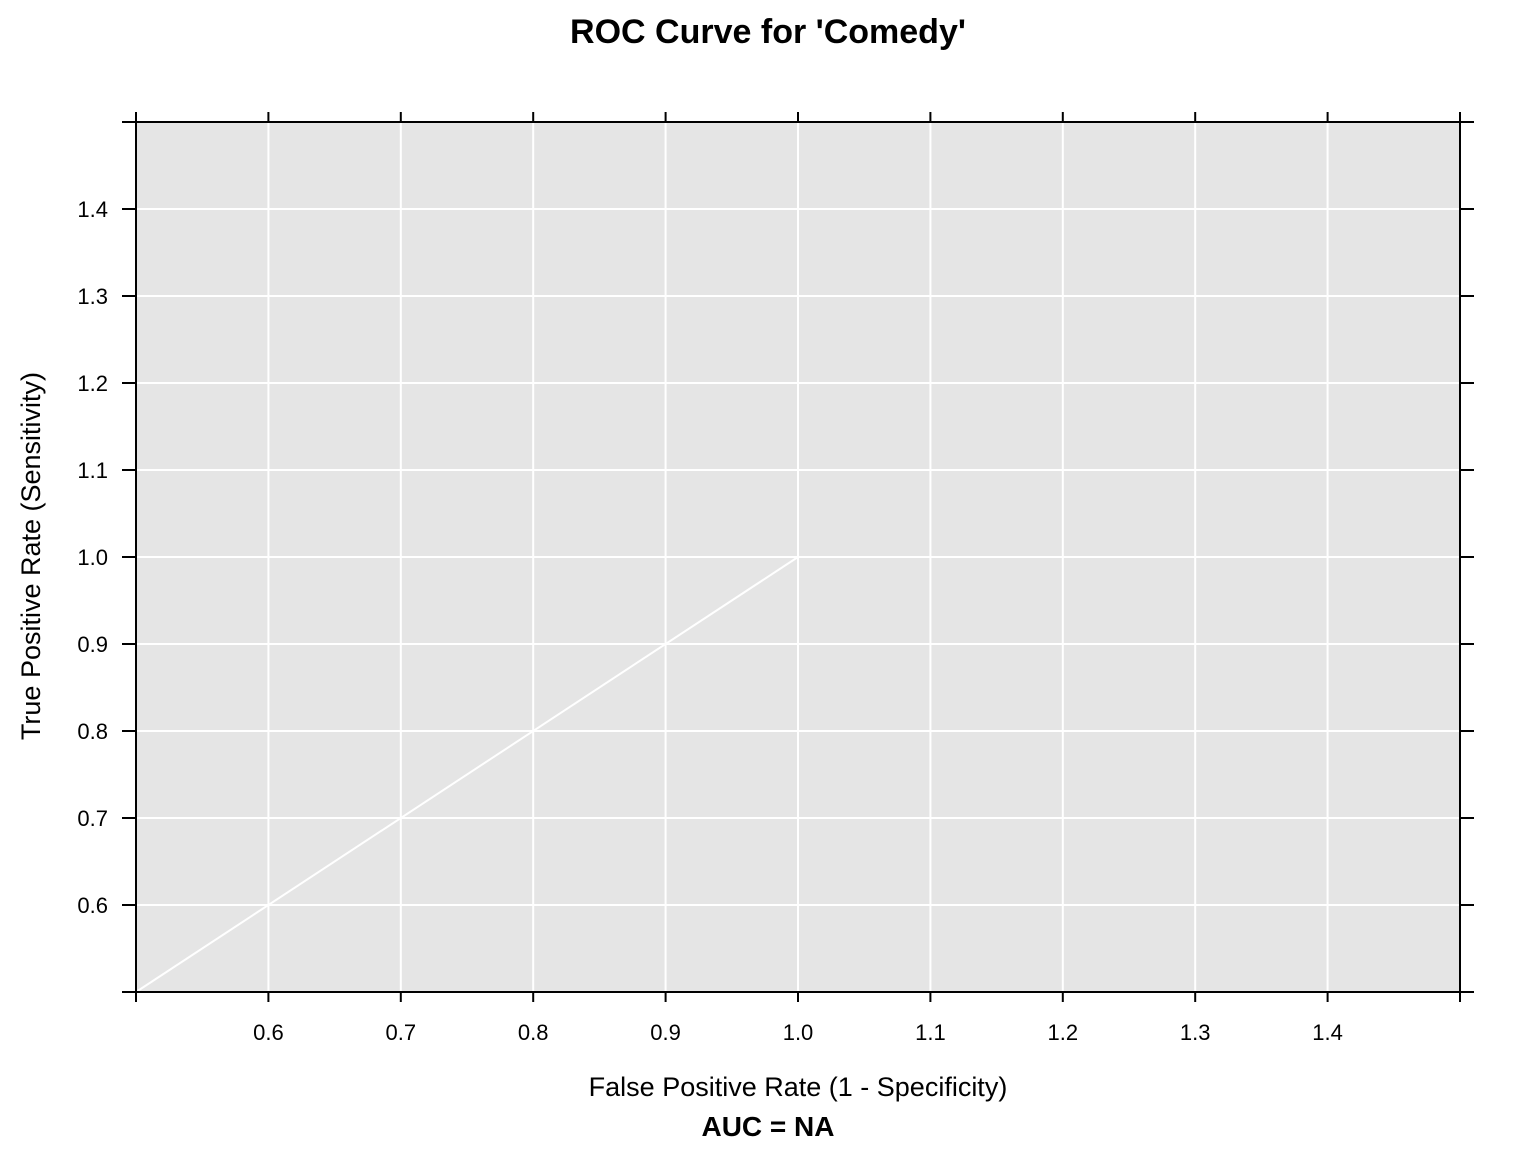  Describe the element at coordinates (533, 1032) in the screenshot. I see `x-tick-label: 0.8` at that location.